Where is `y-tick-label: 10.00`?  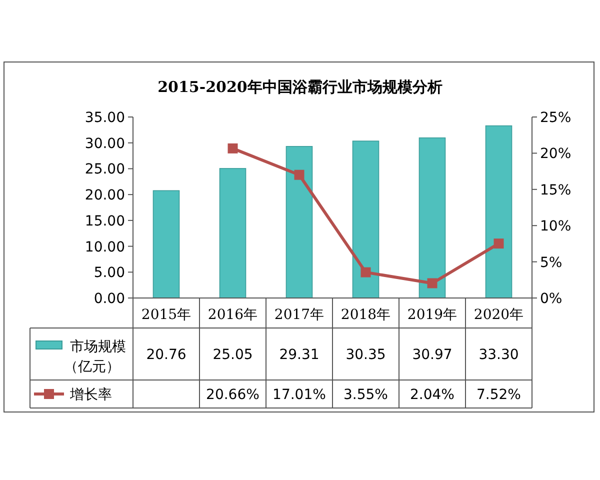
y-tick-label: 10.00 is located at coordinates (104, 247).